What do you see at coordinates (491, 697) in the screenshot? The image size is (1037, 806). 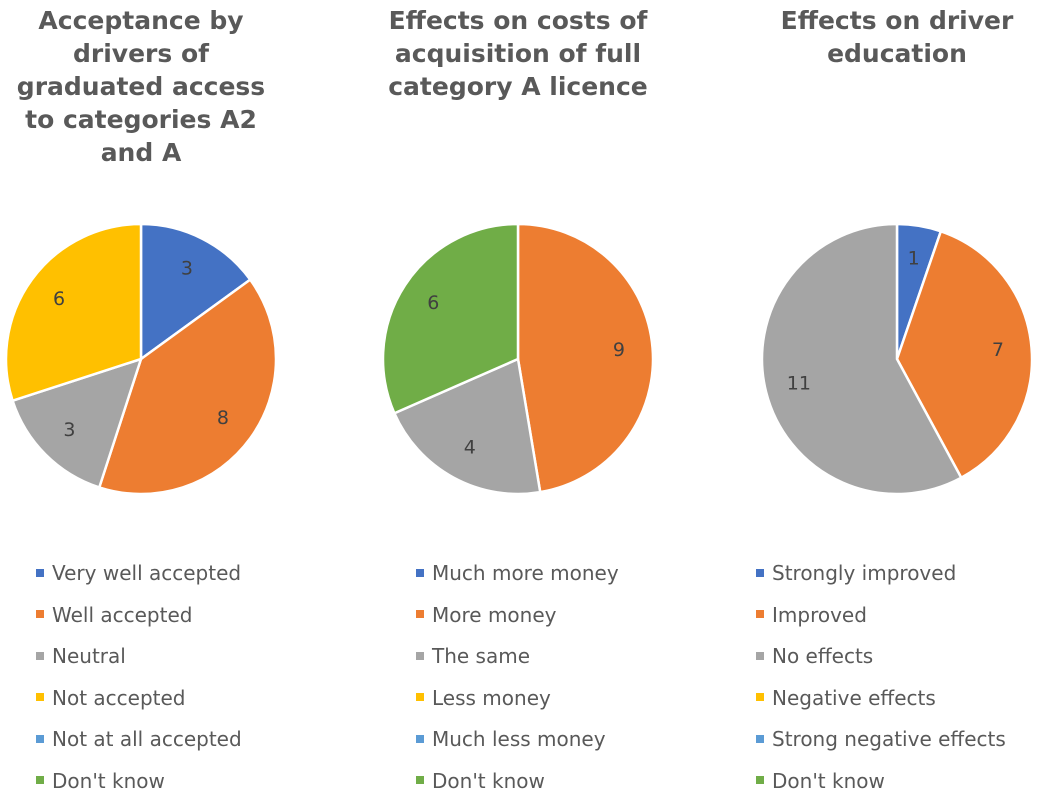 I see `legend-label: Less money` at bounding box center [491, 697].